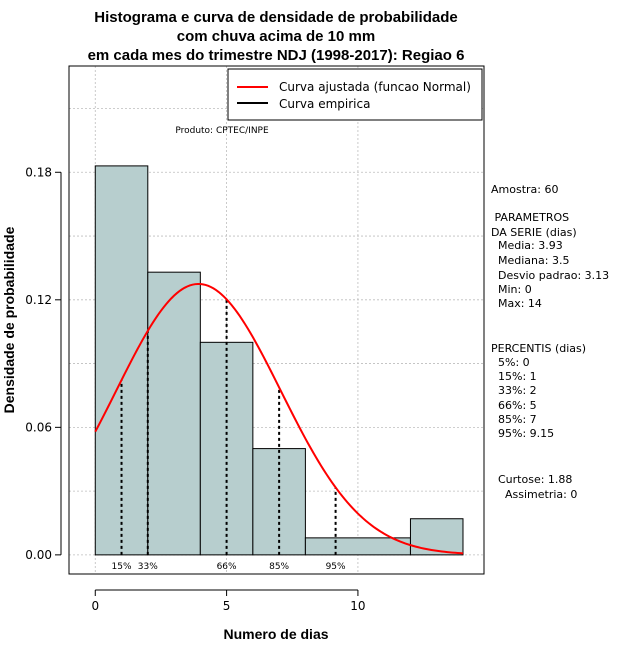  Describe the element at coordinates (95, 606) in the screenshot. I see `x-tick-label: 0` at that location.